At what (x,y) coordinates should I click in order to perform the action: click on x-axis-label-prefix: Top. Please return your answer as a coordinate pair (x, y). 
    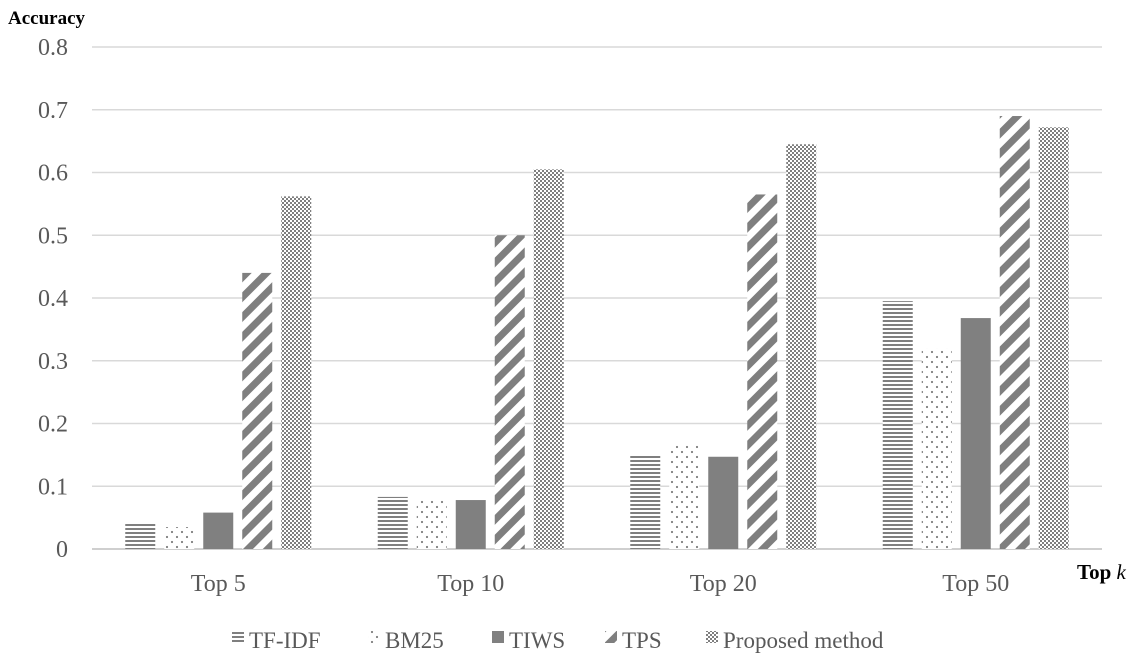
    Looking at the image, I should click on (1094, 572).